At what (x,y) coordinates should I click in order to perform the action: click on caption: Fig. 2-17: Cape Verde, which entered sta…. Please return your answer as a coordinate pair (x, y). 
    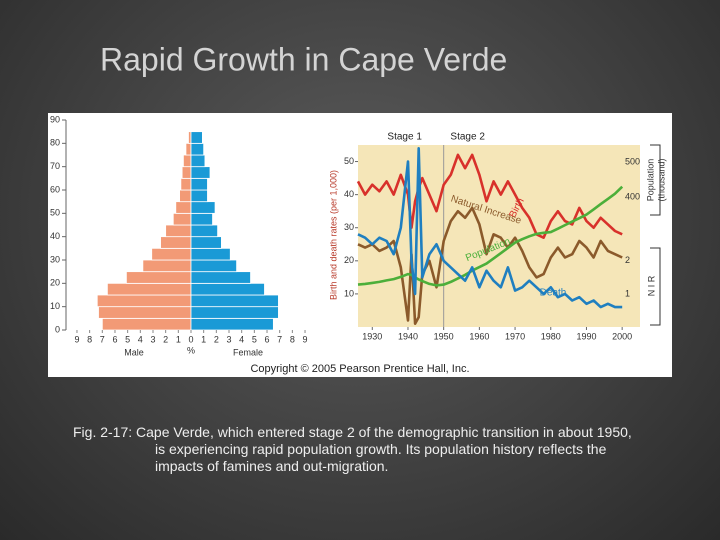
    Looking at the image, I should click on (352, 449).